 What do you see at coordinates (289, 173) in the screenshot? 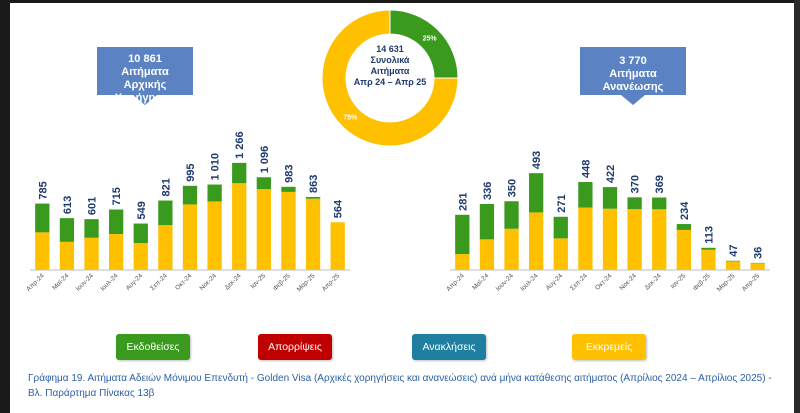
I see `bar-total-label: 983` at bounding box center [289, 173].